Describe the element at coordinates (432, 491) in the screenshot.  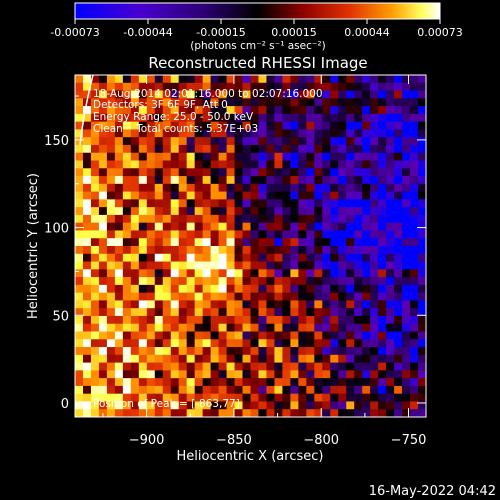
I see `footer-date: 16-May-2022 04:42` at that location.